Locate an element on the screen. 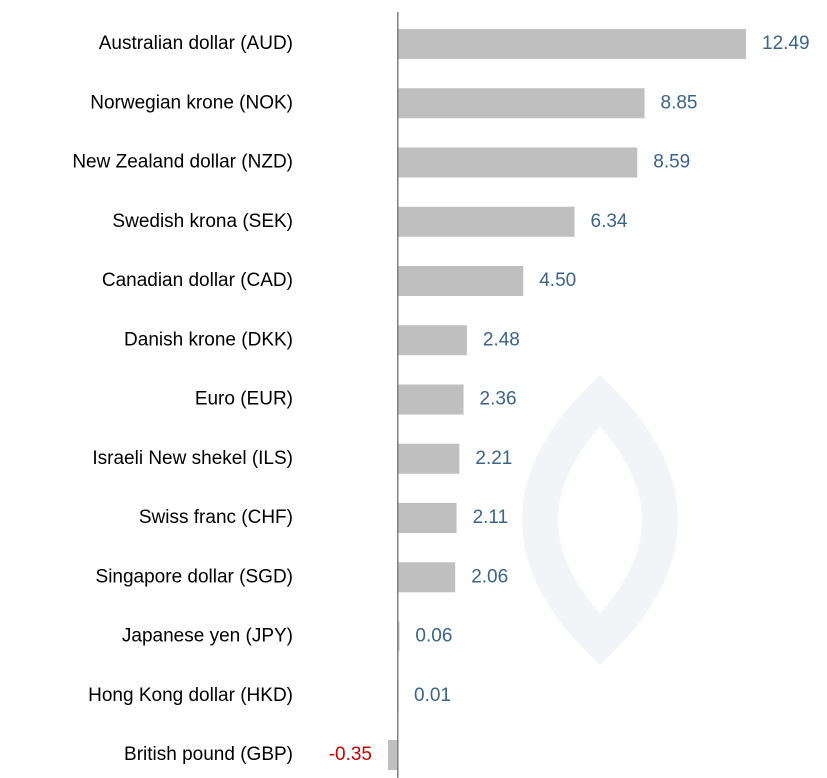 The height and width of the screenshot is (778, 827). value-label: 2.36 is located at coordinates (498, 399).